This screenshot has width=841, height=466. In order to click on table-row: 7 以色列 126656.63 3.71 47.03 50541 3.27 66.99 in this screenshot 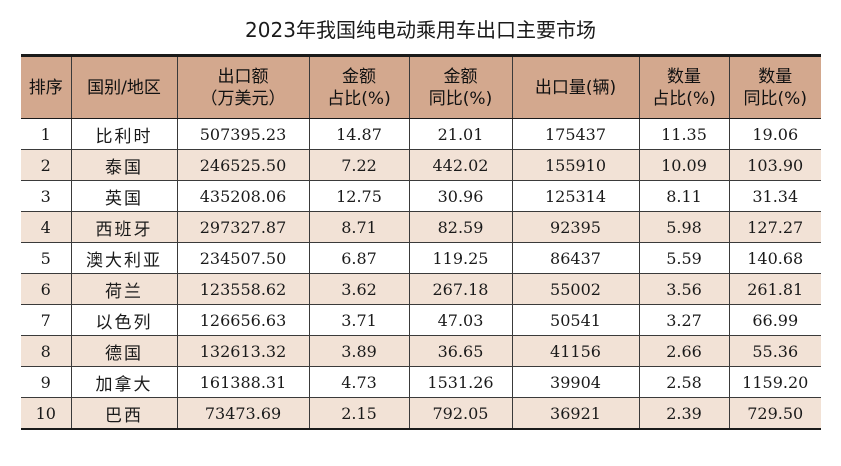, I will do `click(421, 320)`.